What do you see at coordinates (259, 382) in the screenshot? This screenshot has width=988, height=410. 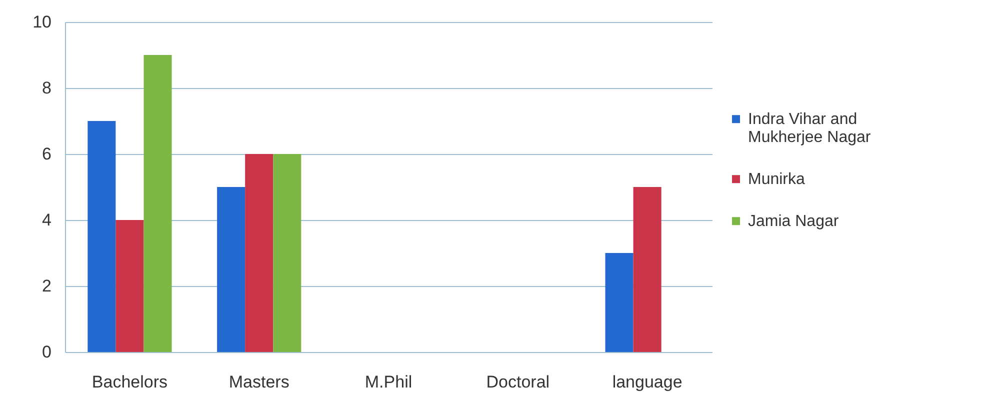 I see `x-tick-label: Masters` at bounding box center [259, 382].